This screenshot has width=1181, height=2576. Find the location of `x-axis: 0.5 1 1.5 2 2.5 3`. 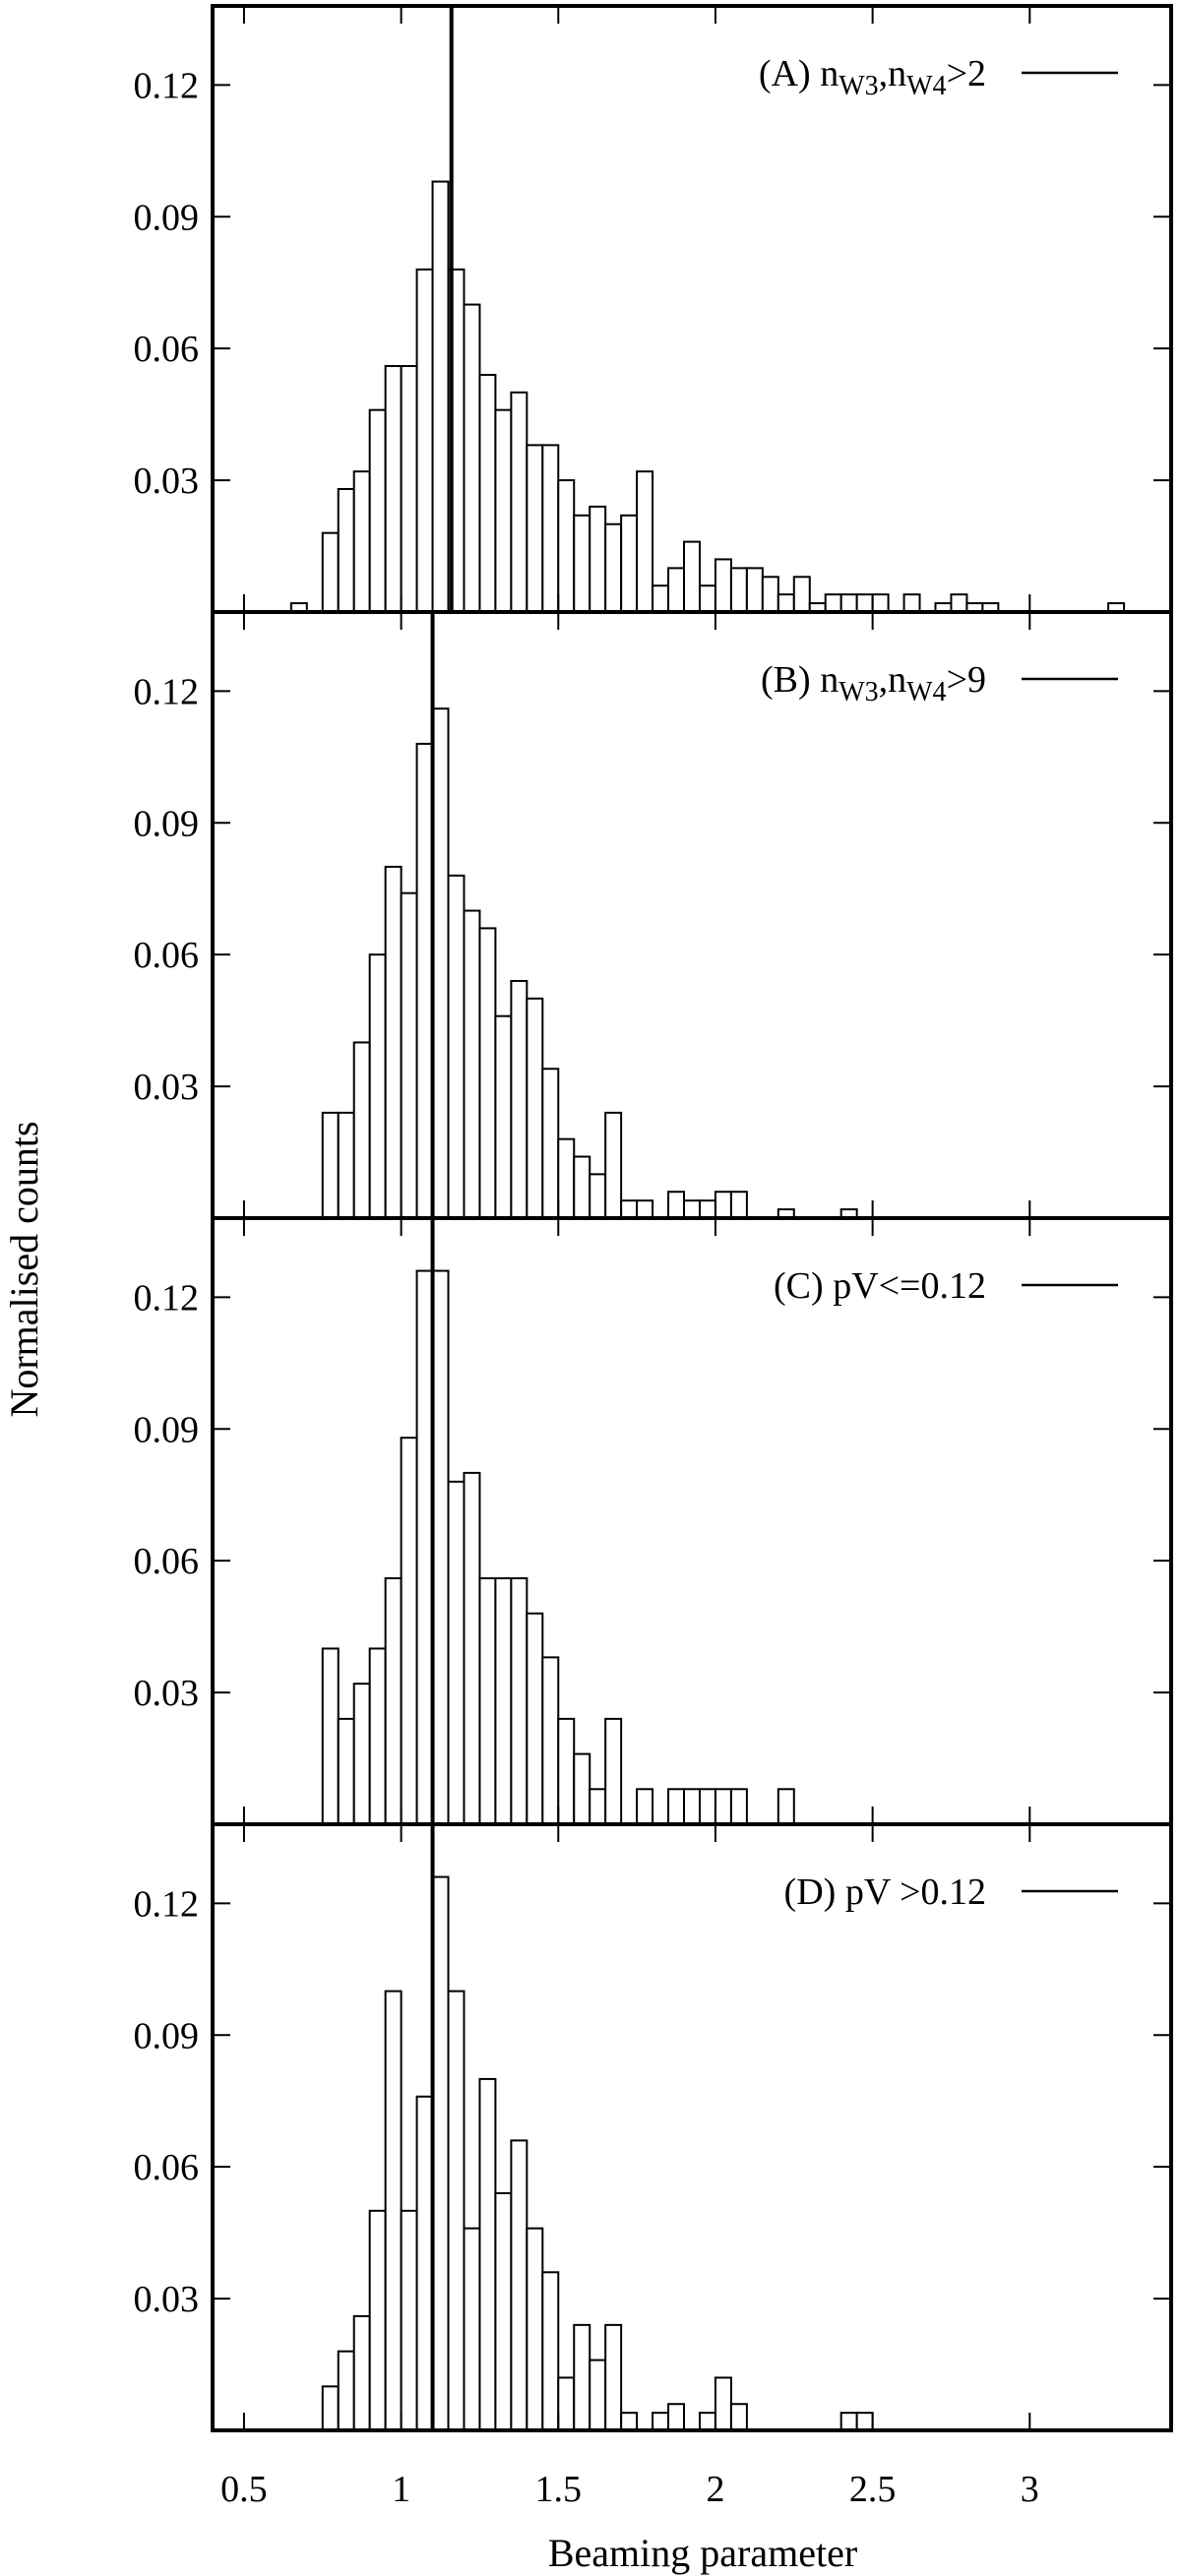

x-axis: 0.5 1 1.5 2 2.5 3 is located at coordinates (629, 2489).